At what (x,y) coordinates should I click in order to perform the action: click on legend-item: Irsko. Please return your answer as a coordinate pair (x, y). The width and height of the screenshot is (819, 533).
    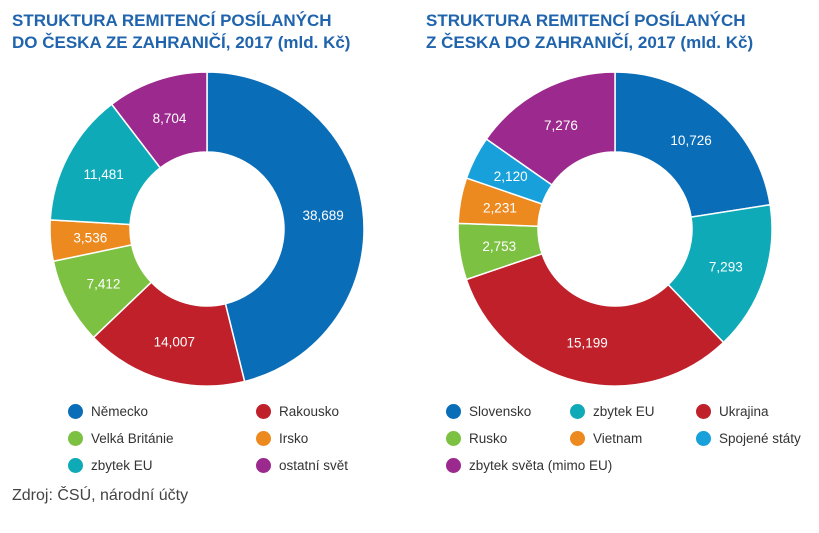
    Looking at the image, I should click on (282, 438).